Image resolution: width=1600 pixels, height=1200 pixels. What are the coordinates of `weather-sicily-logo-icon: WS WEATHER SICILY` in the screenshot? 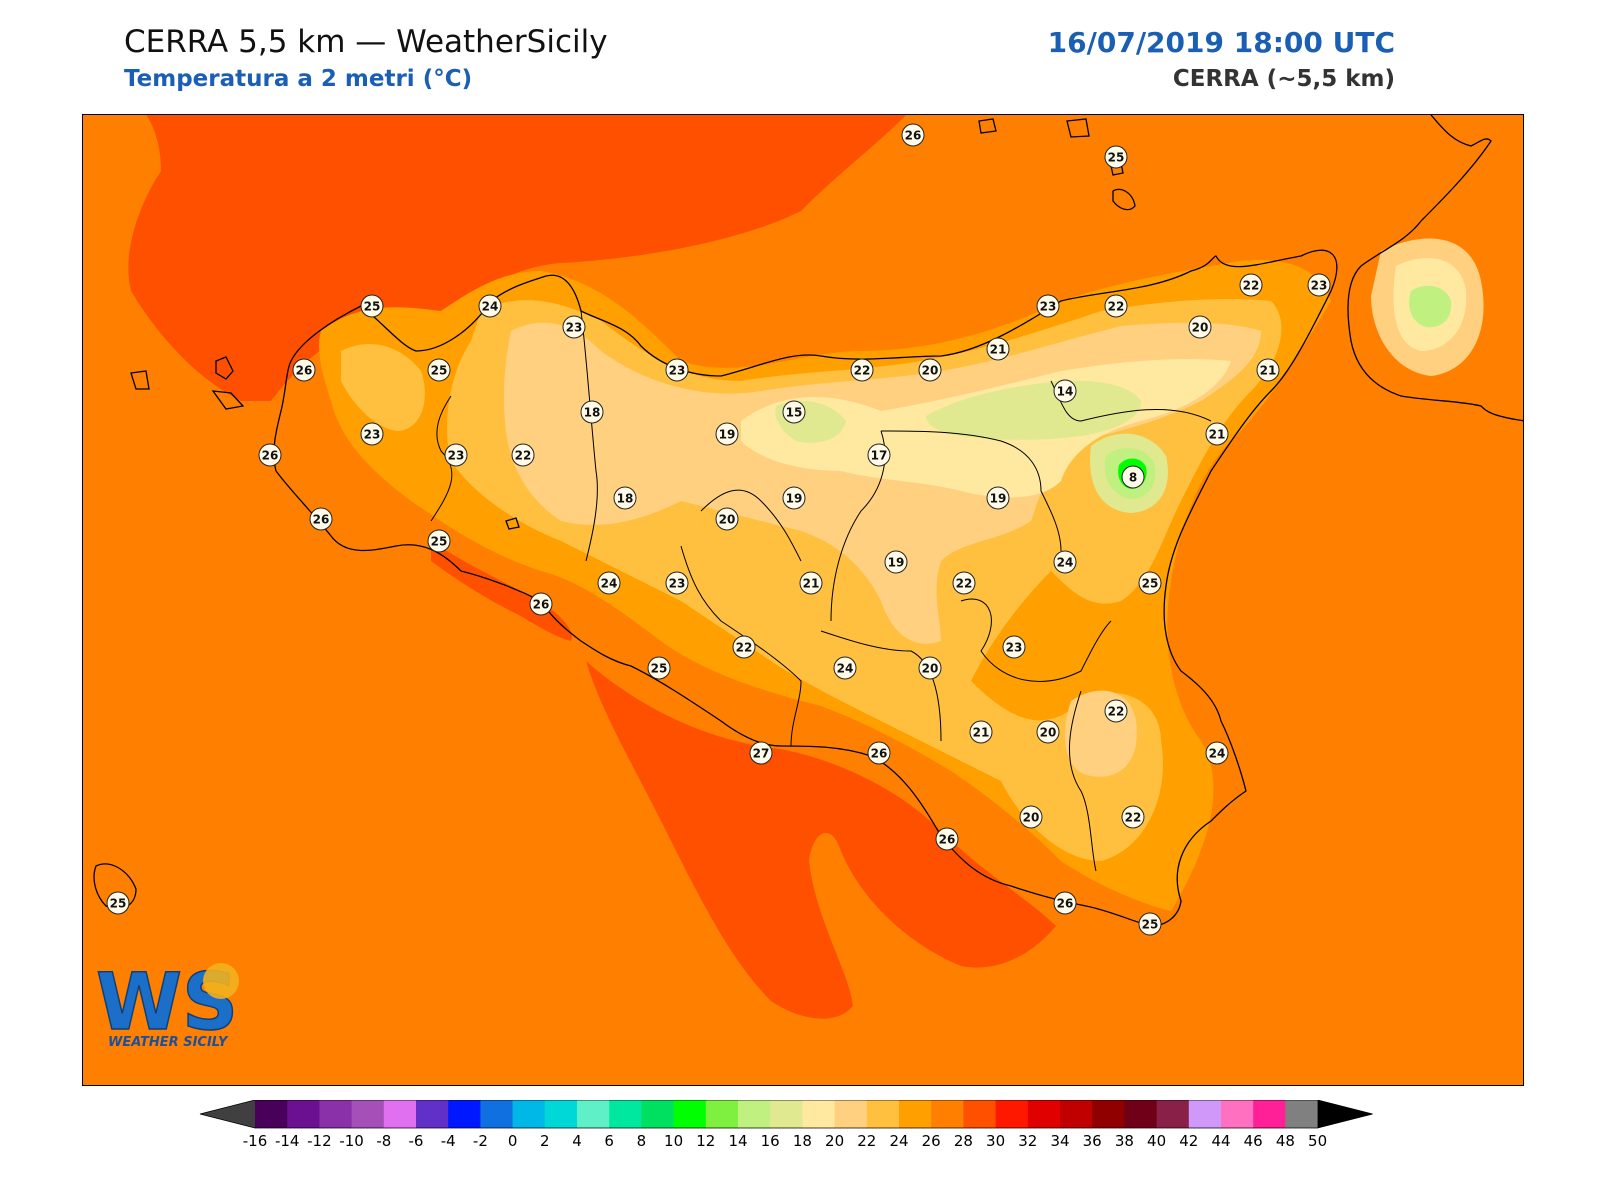 It's located at (167, 1003).